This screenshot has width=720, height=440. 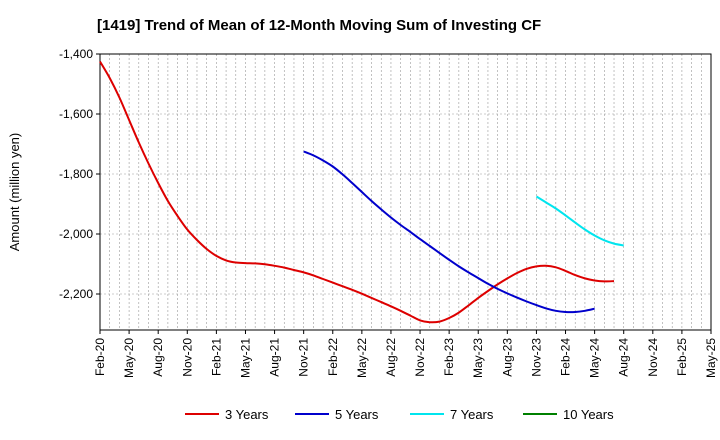 I want to click on y-tick-label: -1,800, so click(x=76, y=174).